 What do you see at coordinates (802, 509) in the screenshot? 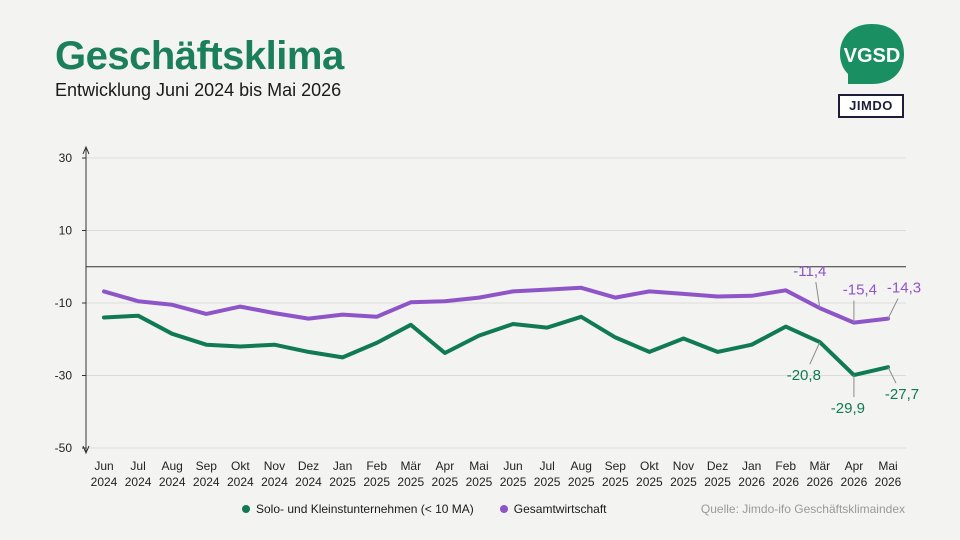
I see `source-note: Quelle: Jimdo-ifo Geschäftsklimaindex` at bounding box center [802, 509].